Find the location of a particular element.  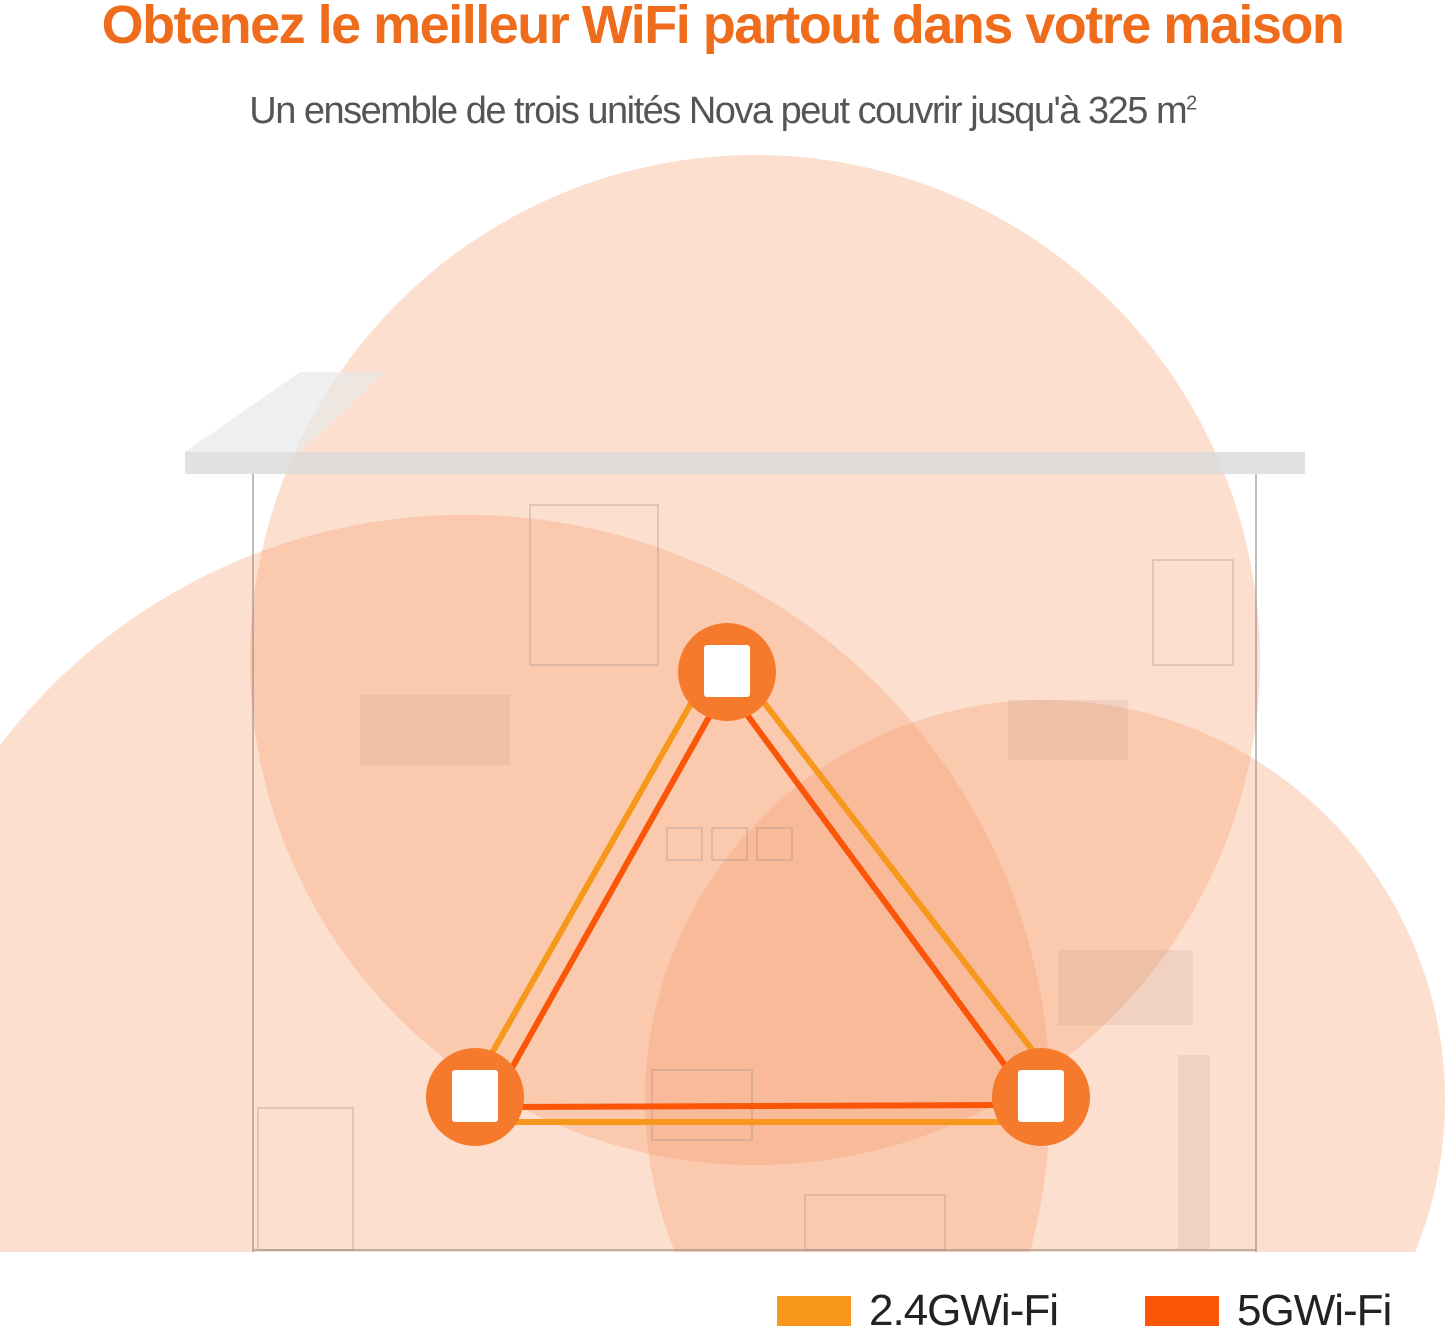

link-24g-top-right is located at coordinates (901, 880).